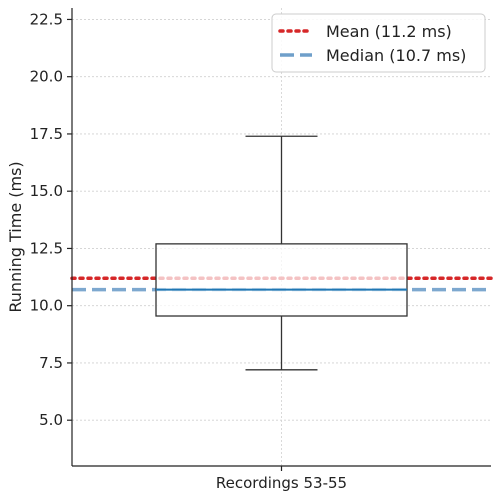 The height and width of the screenshot is (499, 499). I want to click on legend-mean-label: Mean (11.2 ms), so click(389, 31).